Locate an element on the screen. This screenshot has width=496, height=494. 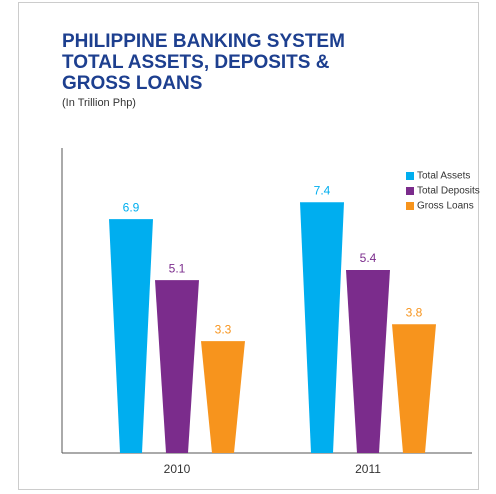
legend-label: Total Deposits is located at coordinates (448, 191).